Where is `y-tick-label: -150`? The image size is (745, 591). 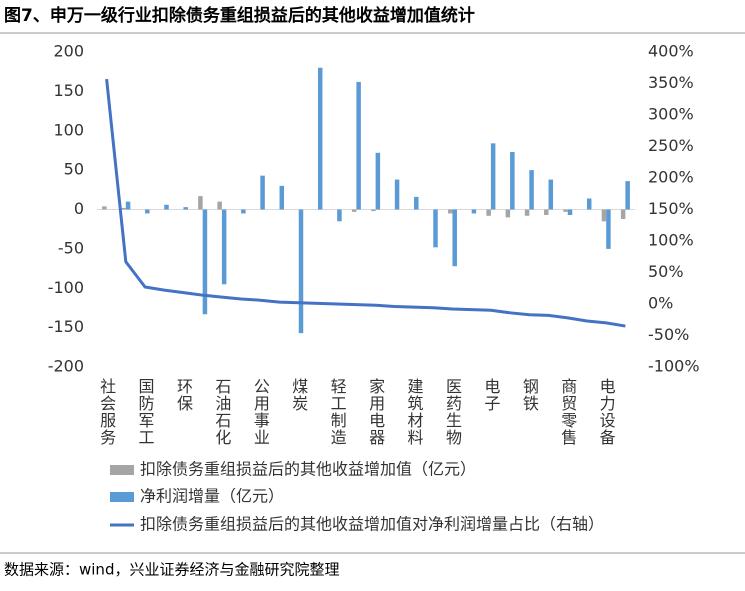 y-tick-label: -150 is located at coordinates (66, 326).